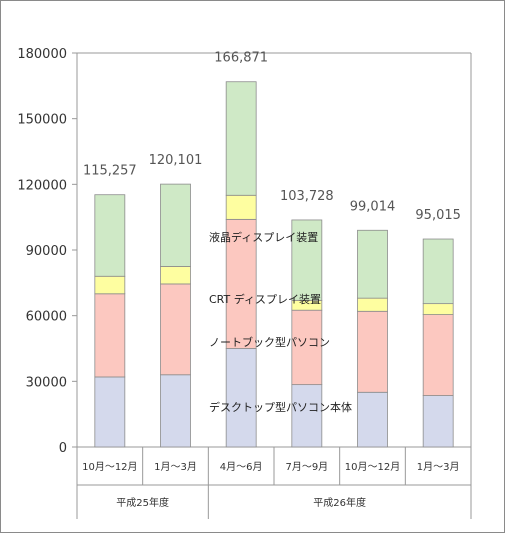 The height and width of the screenshot is (534, 505). I want to click on y-tick-label: 30000, so click(46, 382).